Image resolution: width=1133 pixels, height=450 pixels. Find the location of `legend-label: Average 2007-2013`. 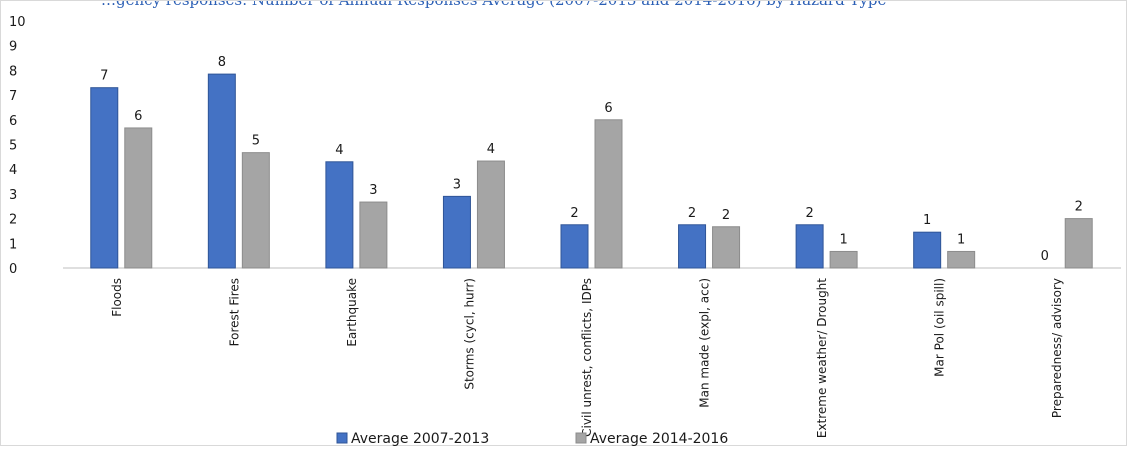

legend-label: Average 2007-2013 is located at coordinates (420, 439).